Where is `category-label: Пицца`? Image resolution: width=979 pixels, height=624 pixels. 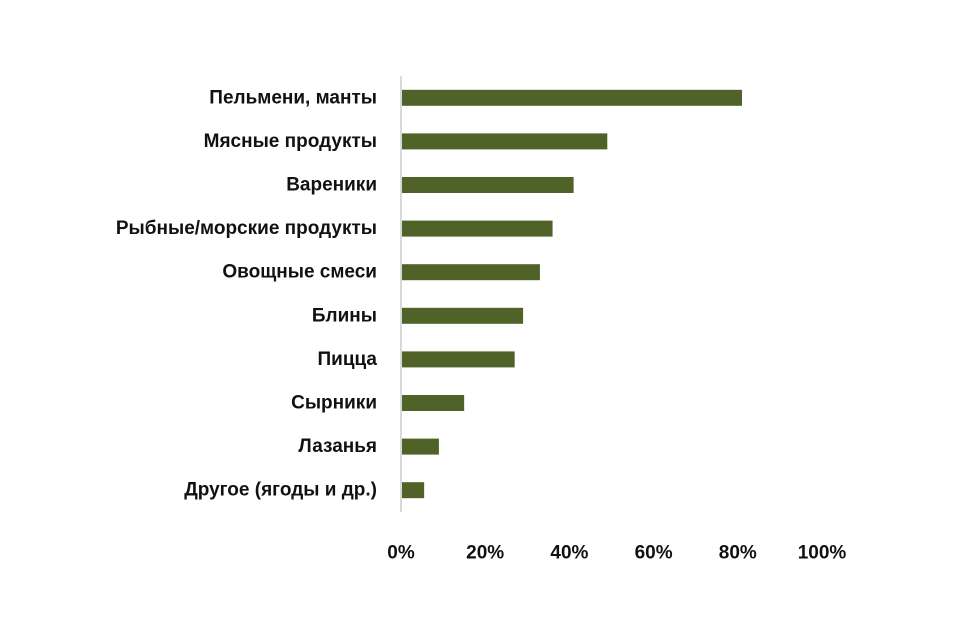 category-label: Пицца is located at coordinates (348, 359).